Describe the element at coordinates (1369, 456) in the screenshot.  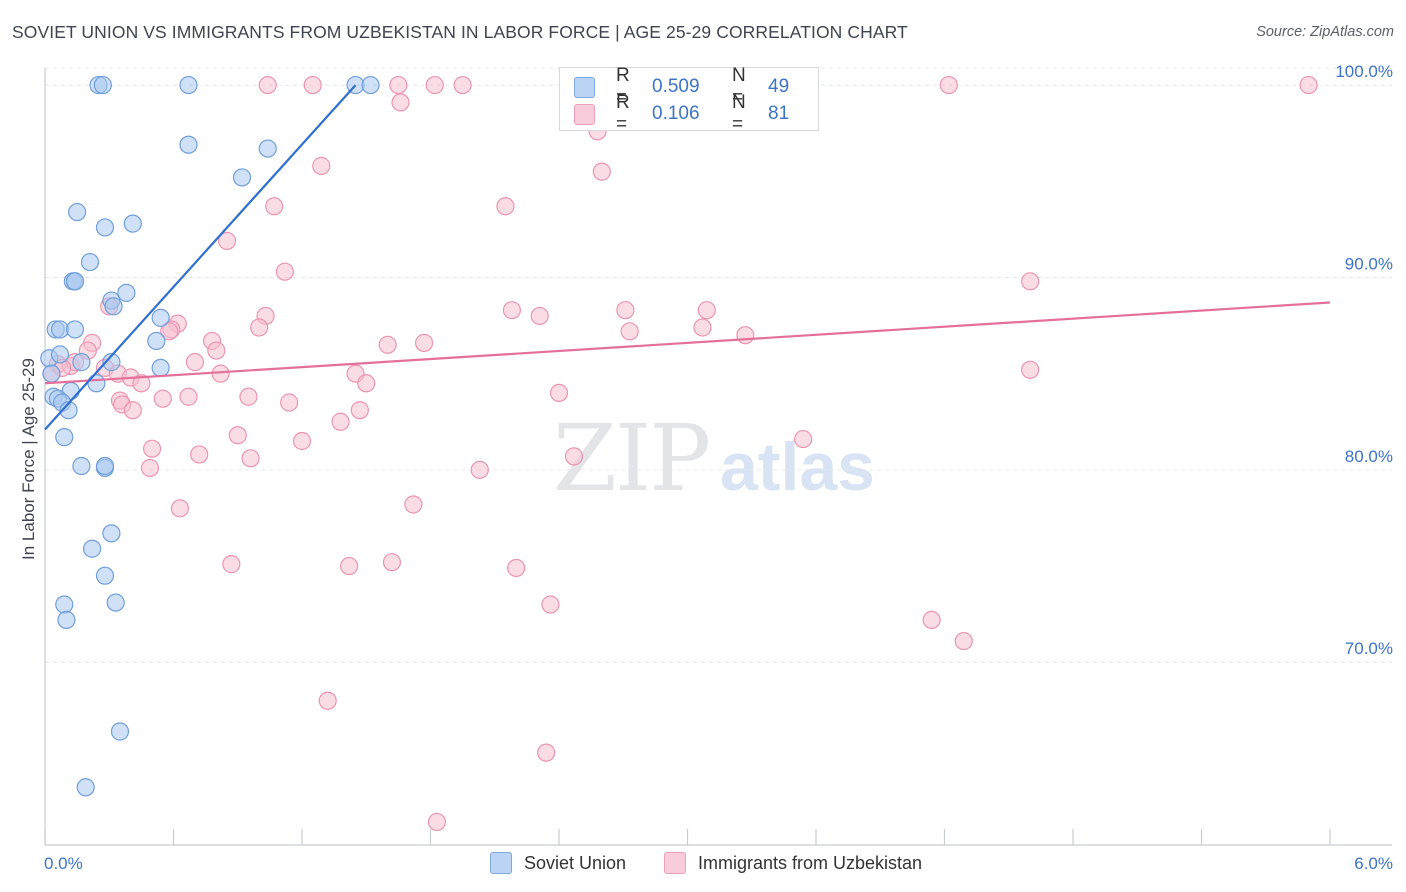
I see `y-tick-label: 80.0%` at that location.